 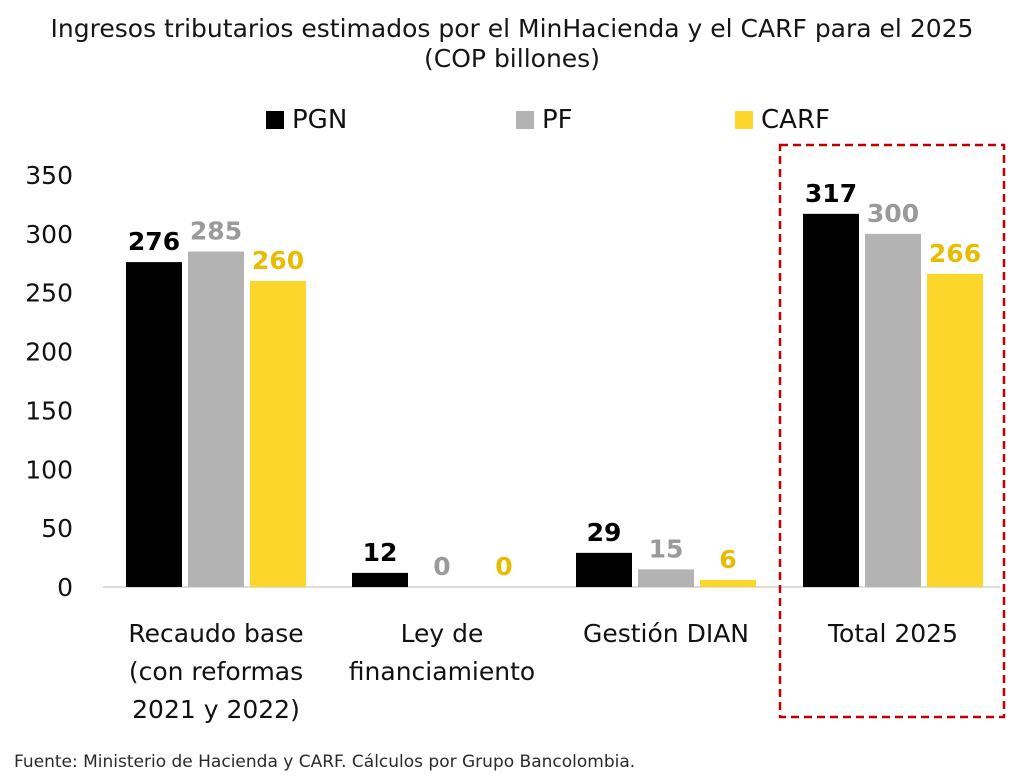 I want to click on data-label-carf: 266, so click(x=955, y=253).